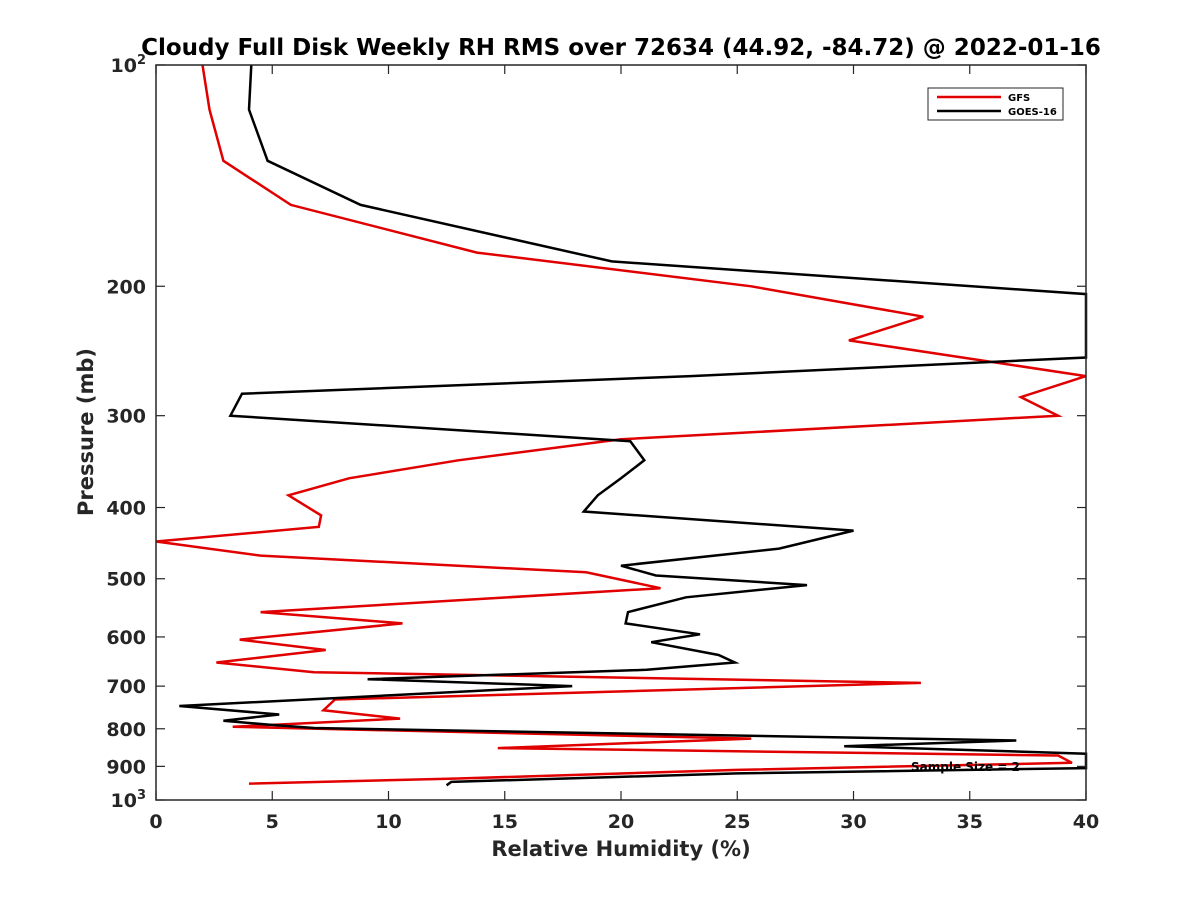  I want to click on y-tick-label: 400, so click(126, 509).